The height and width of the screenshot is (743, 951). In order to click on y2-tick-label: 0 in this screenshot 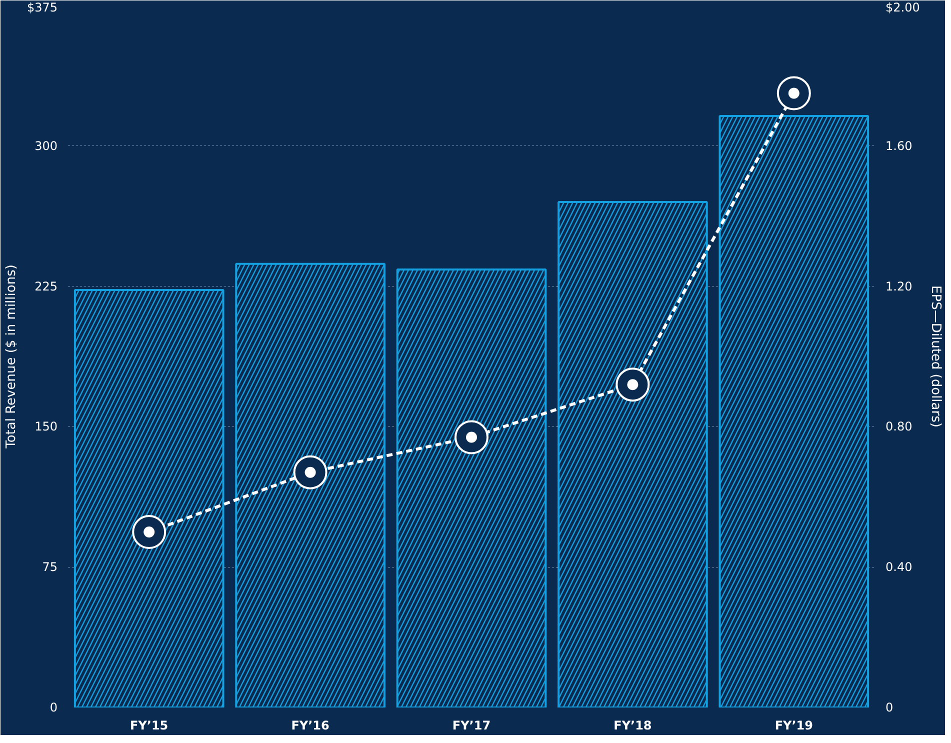, I will do `click(890, 707)`.